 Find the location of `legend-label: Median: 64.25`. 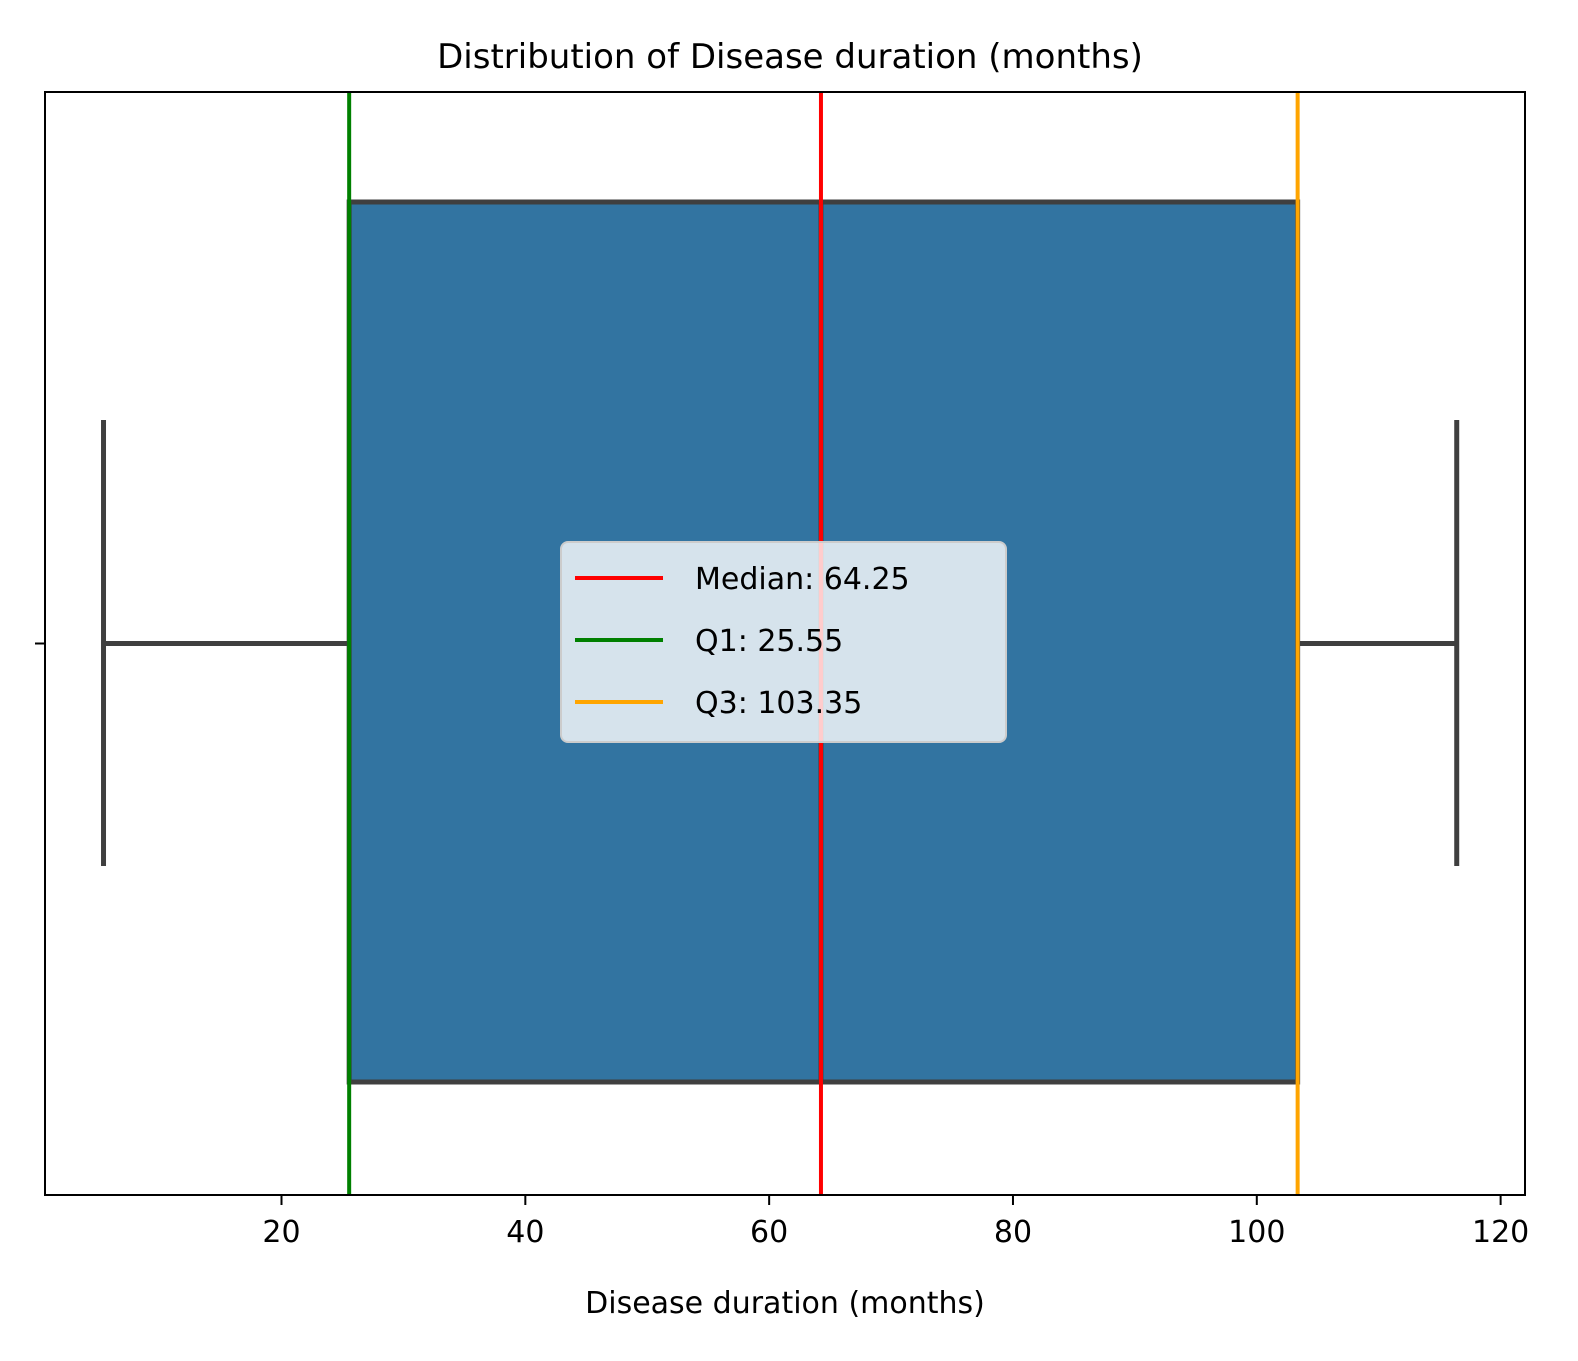

legend-label: Median: 64.25 is located at coordinates (802, 579).